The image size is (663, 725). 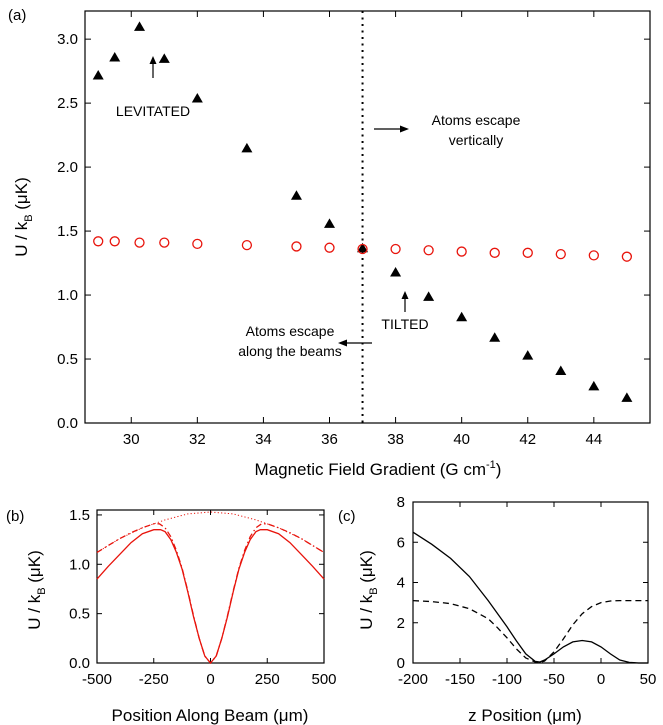 I want to click on panel-label-b: (b), so click(x=15, y=516).